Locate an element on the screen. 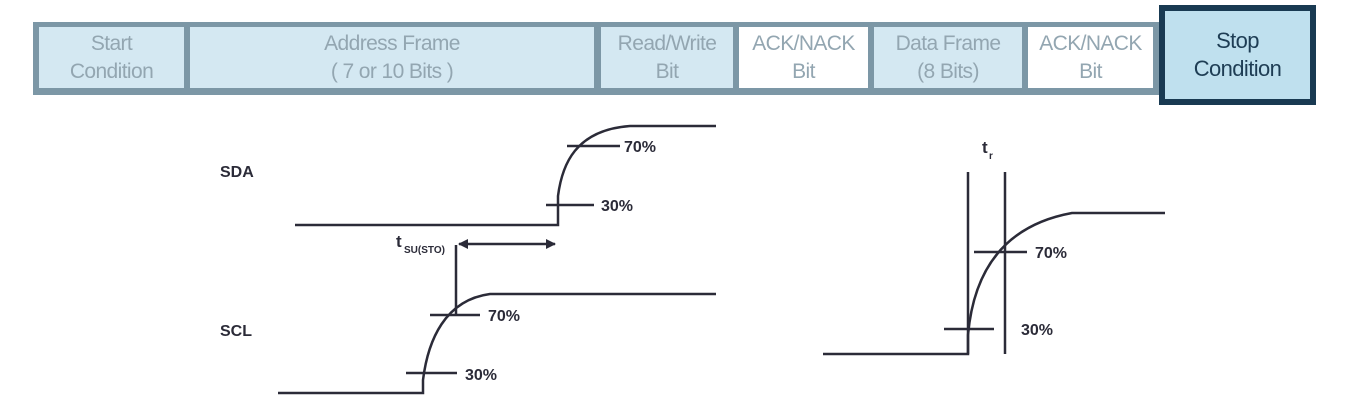 This screenshot has height=408, width=1353. tsu-sub-label: SU(STO) is located at coordinates (424, 250).